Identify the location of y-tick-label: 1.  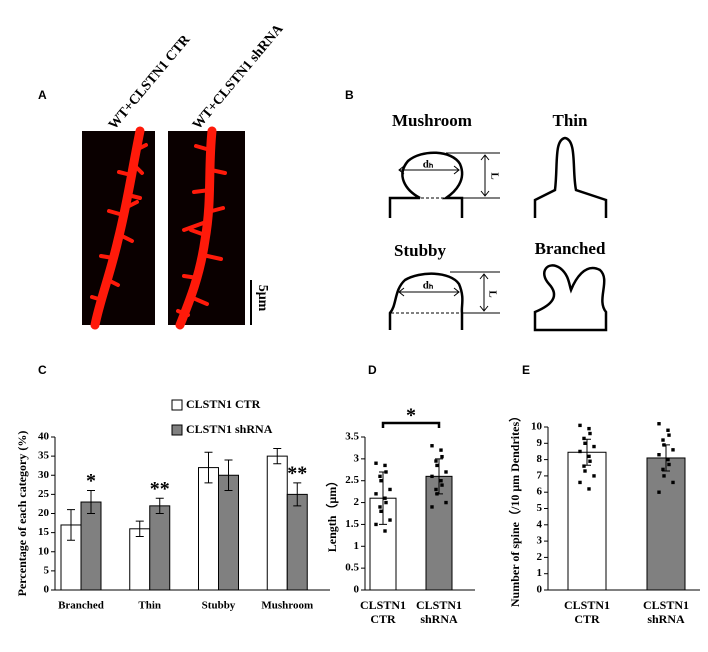
(357, 546).